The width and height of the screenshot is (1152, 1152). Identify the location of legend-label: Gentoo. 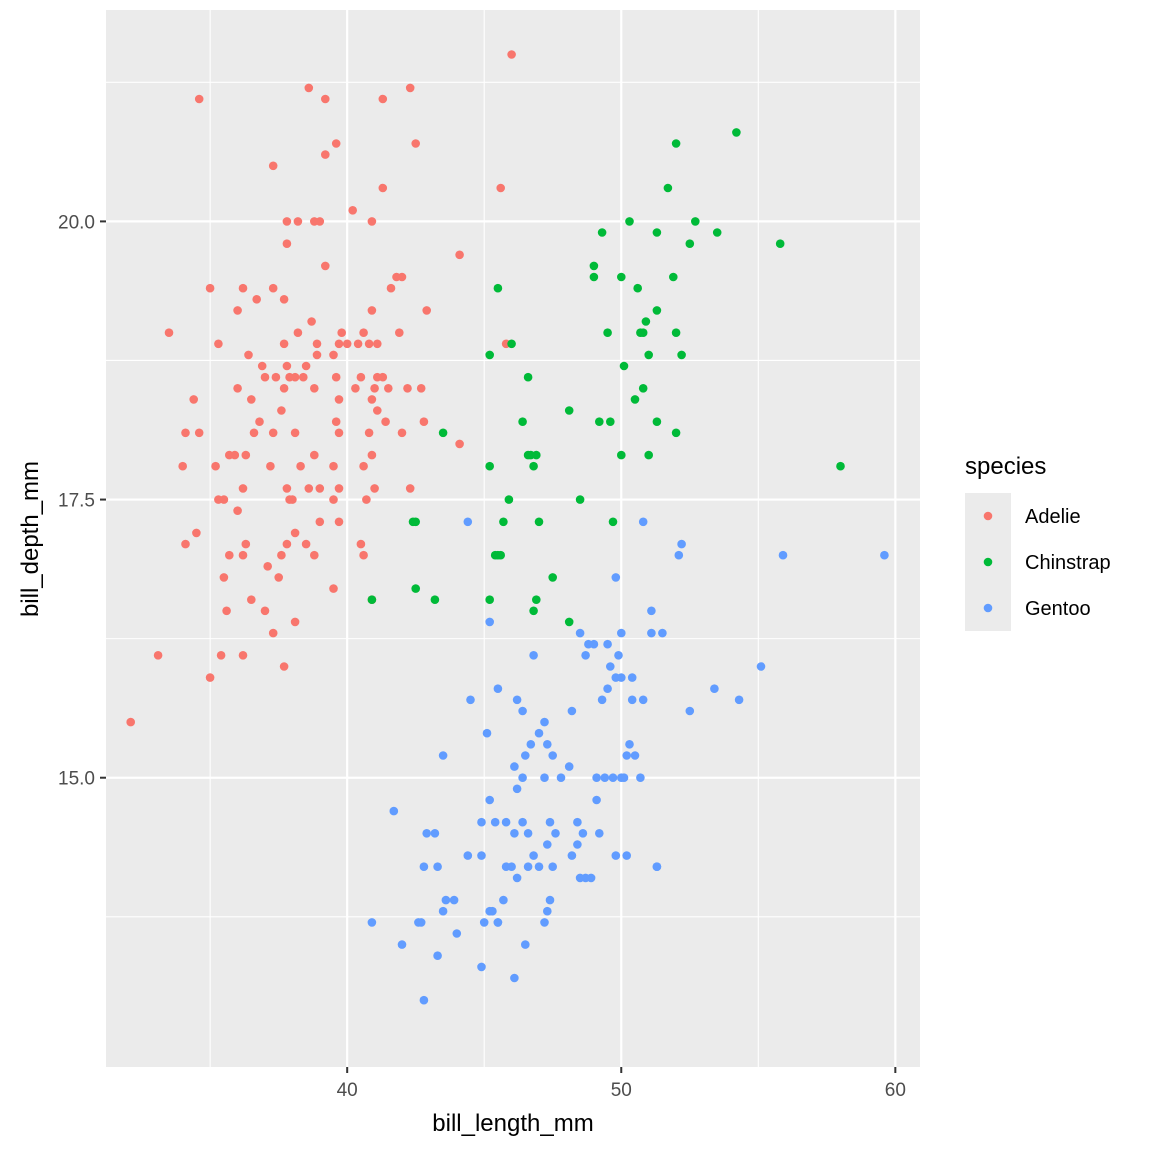
(1058, 609).